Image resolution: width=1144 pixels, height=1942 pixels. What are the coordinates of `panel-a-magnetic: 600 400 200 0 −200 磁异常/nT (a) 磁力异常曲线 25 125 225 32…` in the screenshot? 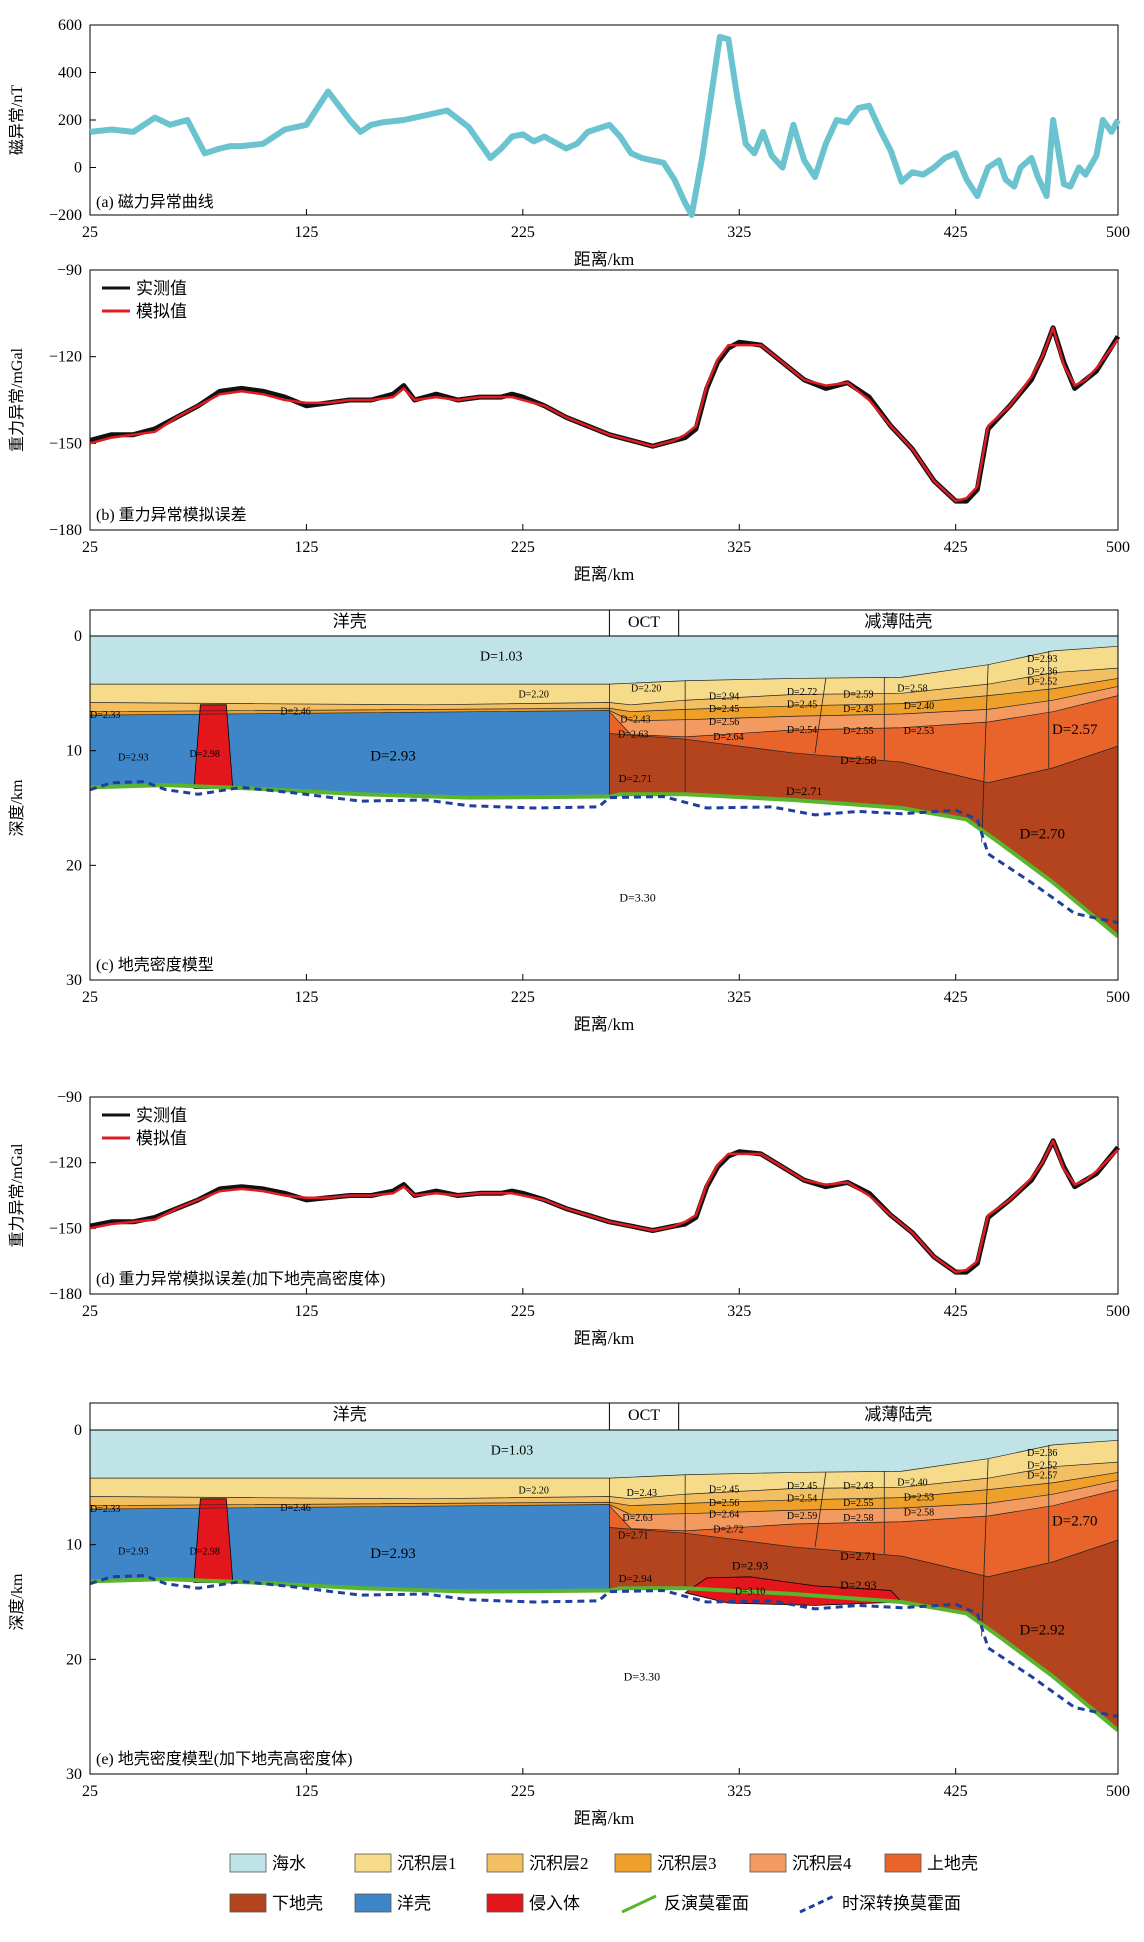 It's located at (569, 143).